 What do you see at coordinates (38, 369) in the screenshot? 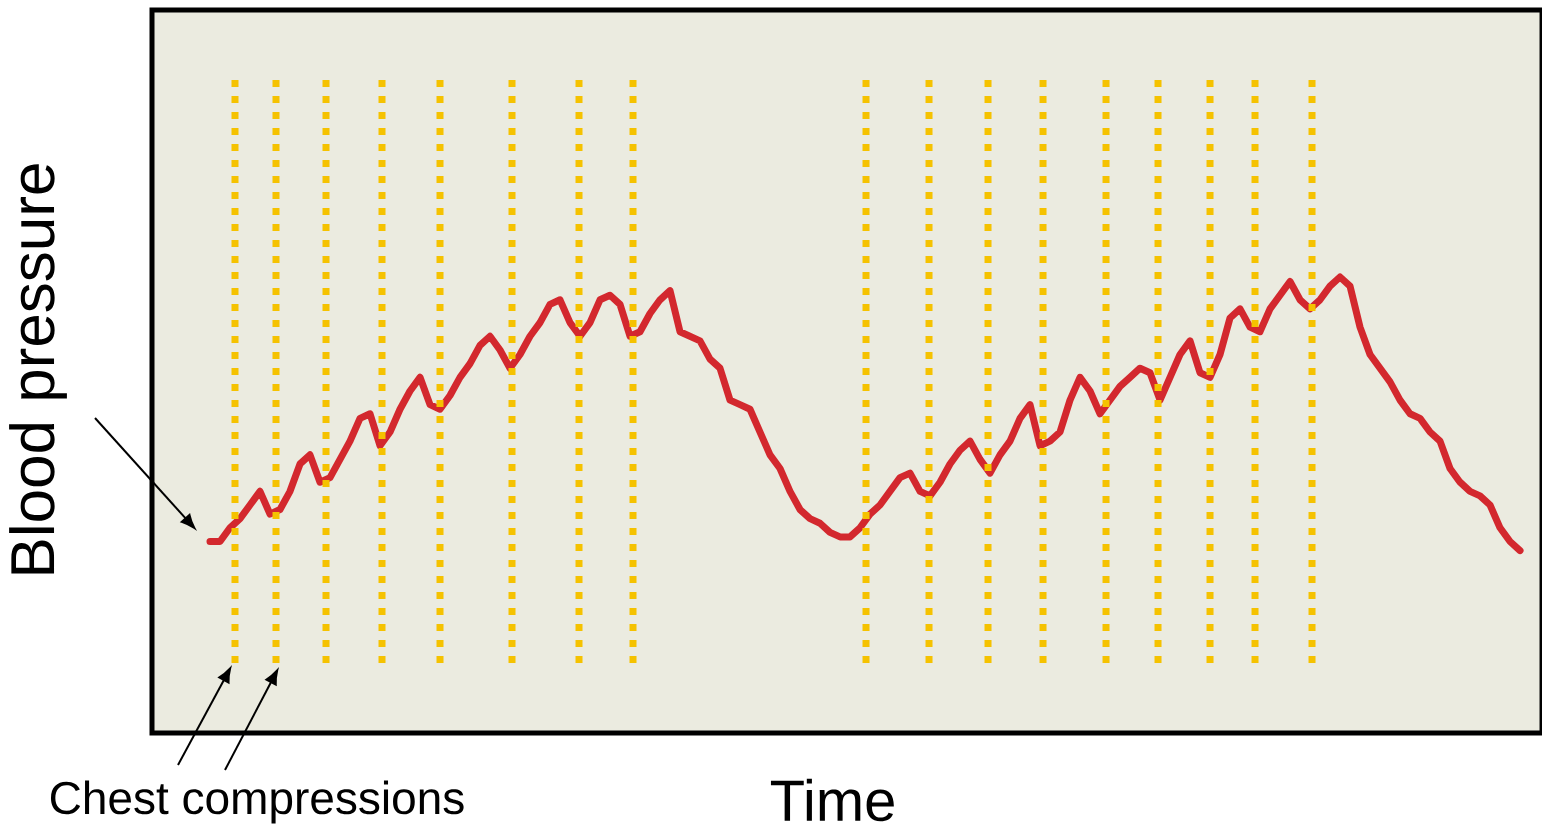
I see `y-axis-title: Blood pressure` at bounding box center [38, 369].